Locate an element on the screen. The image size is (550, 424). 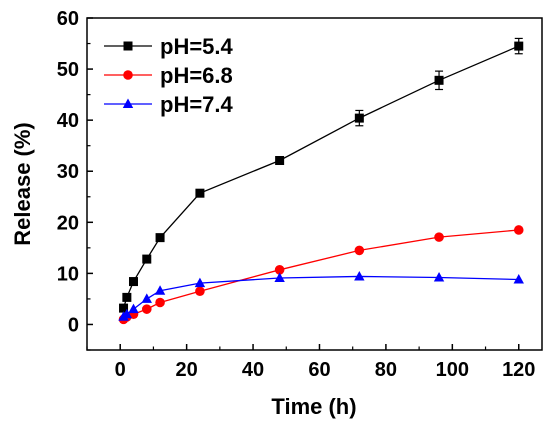
y-tick-label: 30 is located at coordinates (68, 172).